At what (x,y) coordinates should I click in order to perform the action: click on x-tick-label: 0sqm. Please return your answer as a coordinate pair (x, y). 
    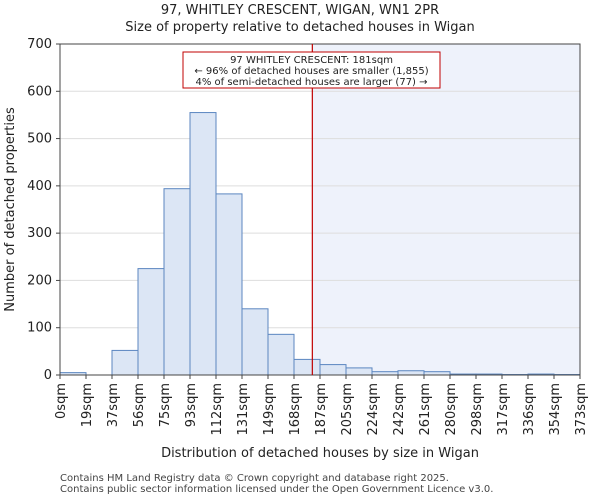
    Looking at the image, I should click on (61, 401).